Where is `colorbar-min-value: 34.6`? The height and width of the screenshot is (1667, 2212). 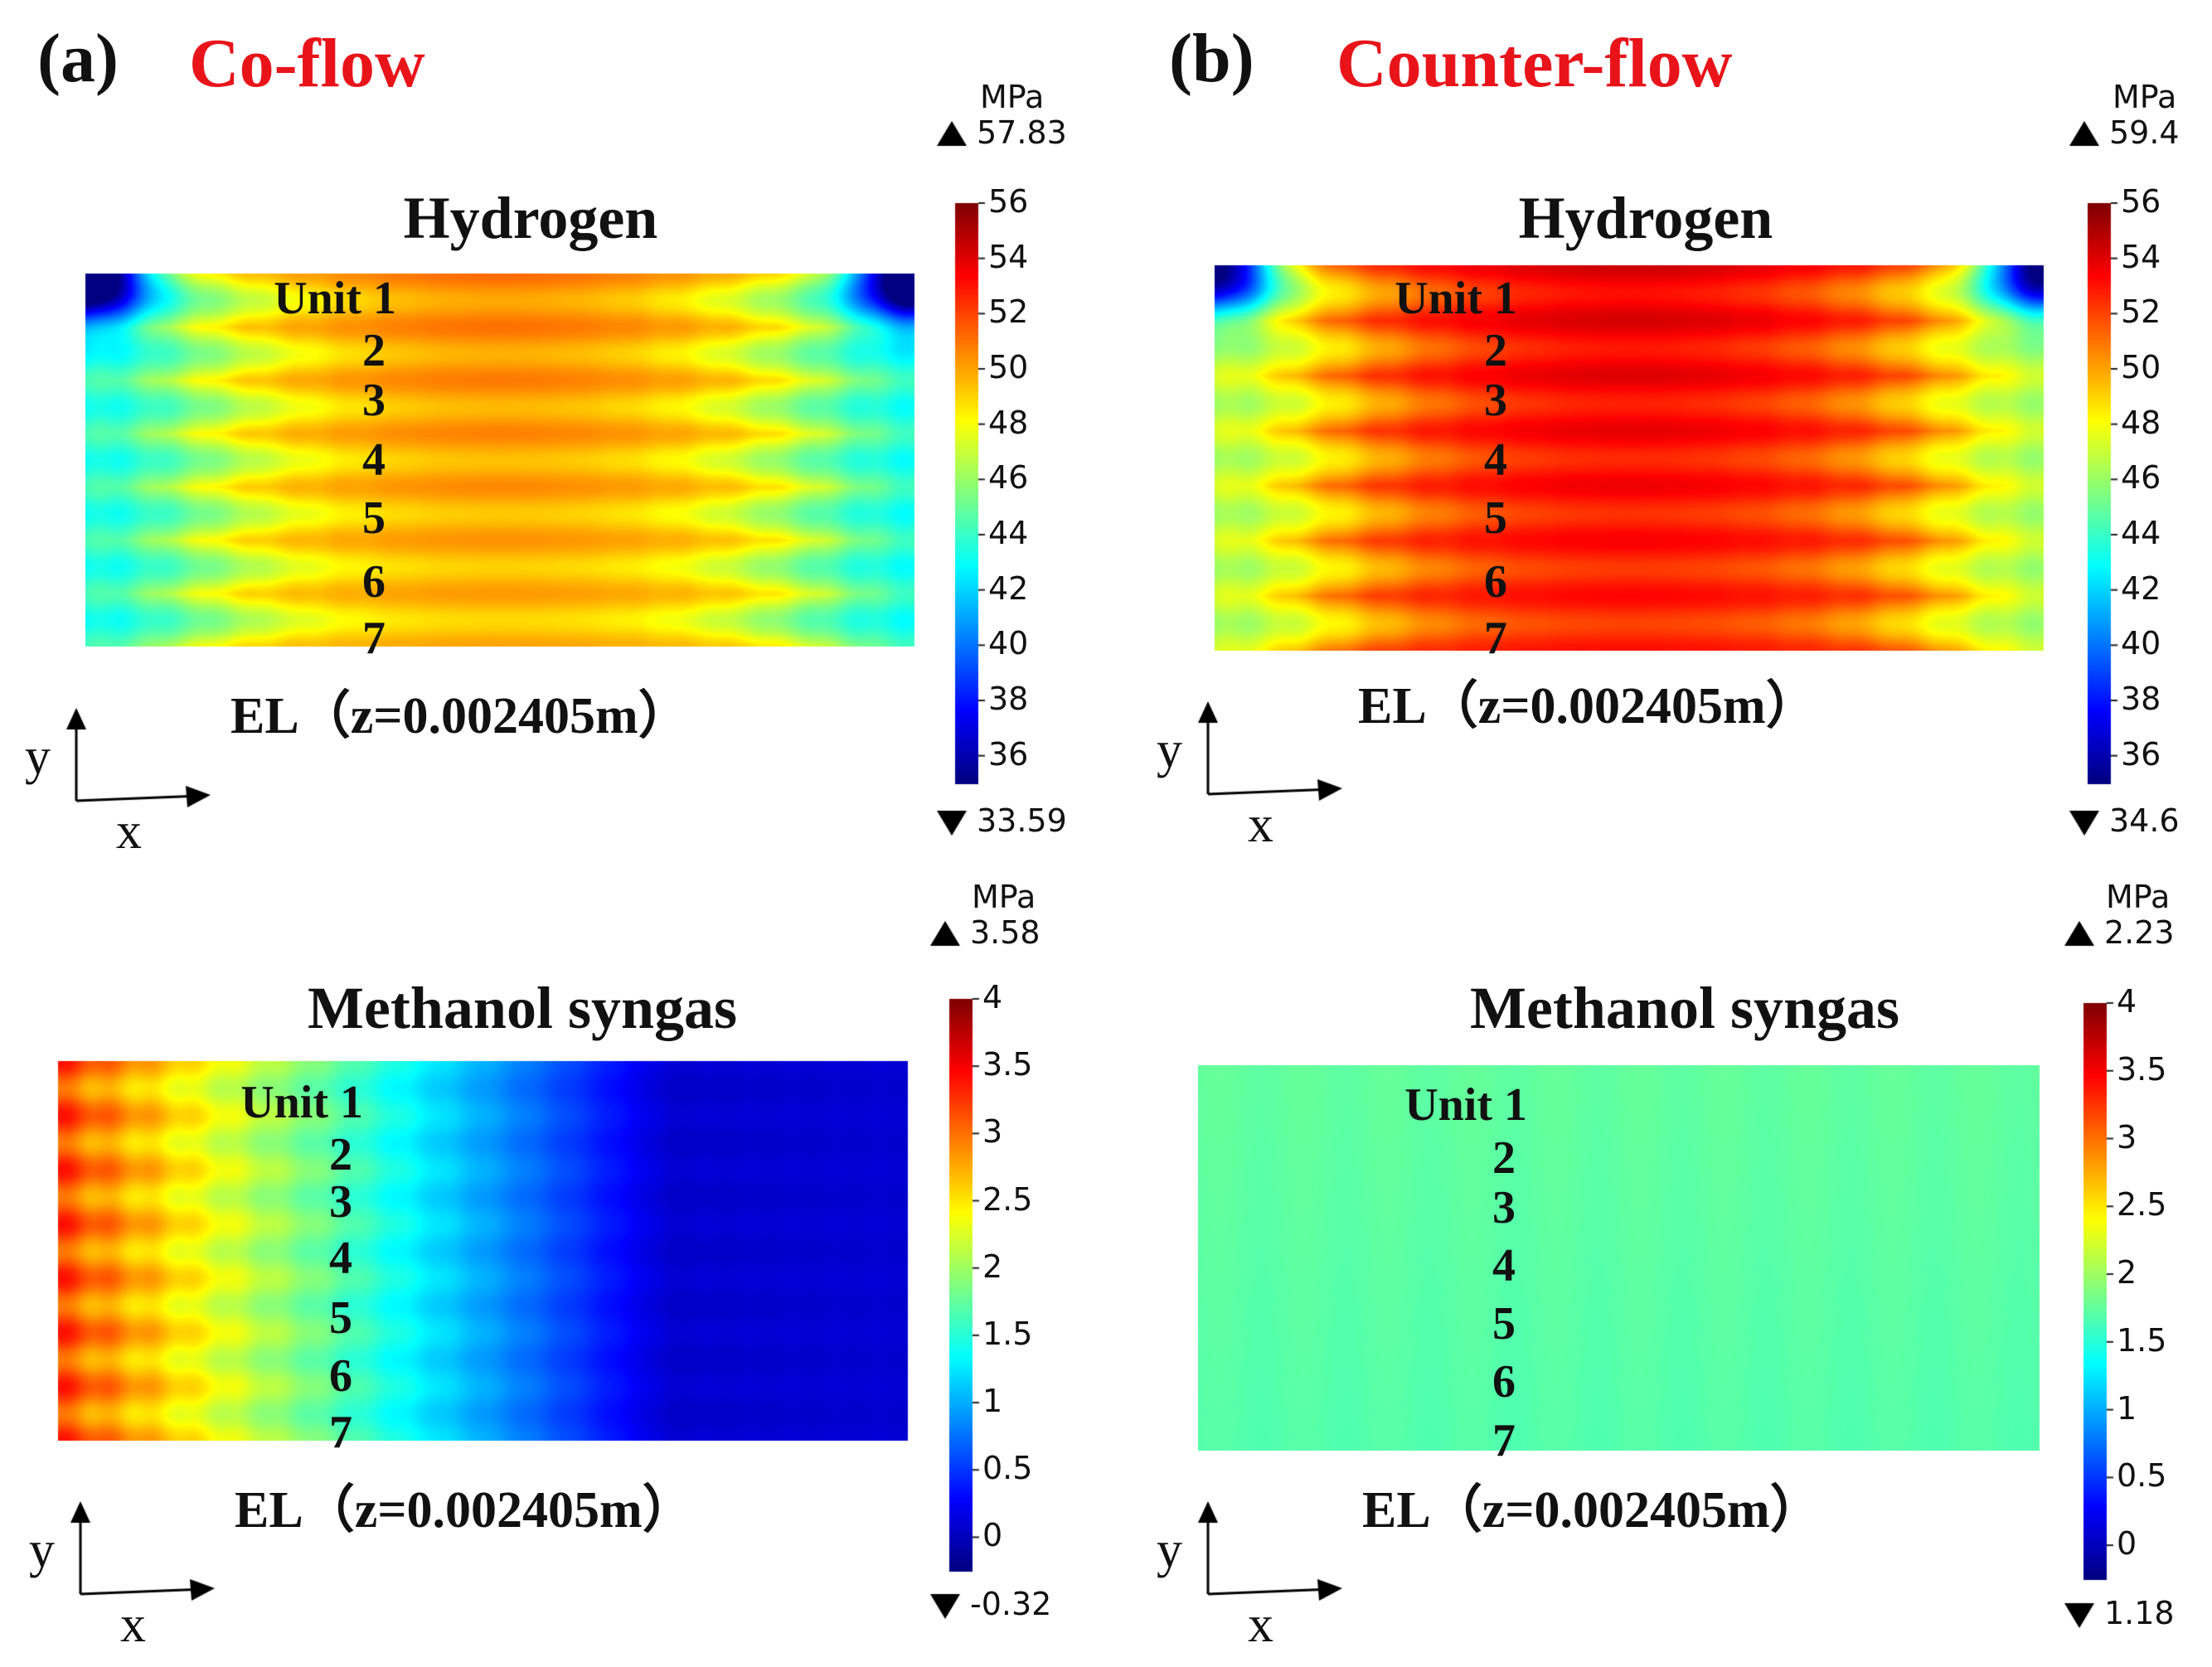
colorbar-min-value: 34.6 is located at coordinates (2144, 820).